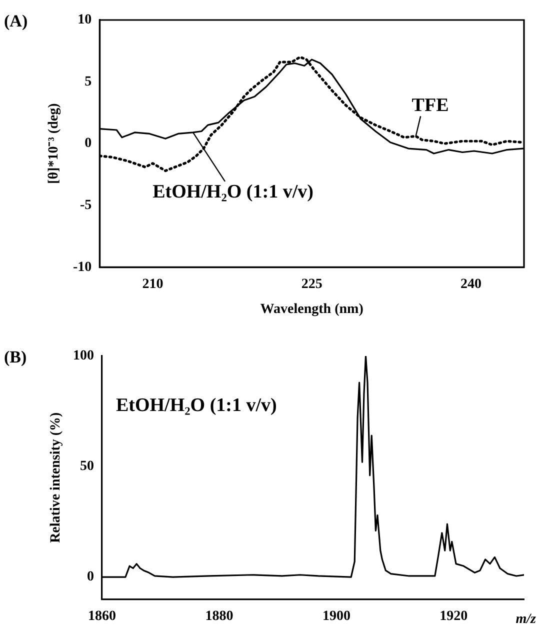 Image resolution: width=540 pixels, height=636 pixels. Describe the element at coordinates (54, 143) in the screenshot. I see `y-axis-title: [θ]*10⁻³ (deg)` at that location.